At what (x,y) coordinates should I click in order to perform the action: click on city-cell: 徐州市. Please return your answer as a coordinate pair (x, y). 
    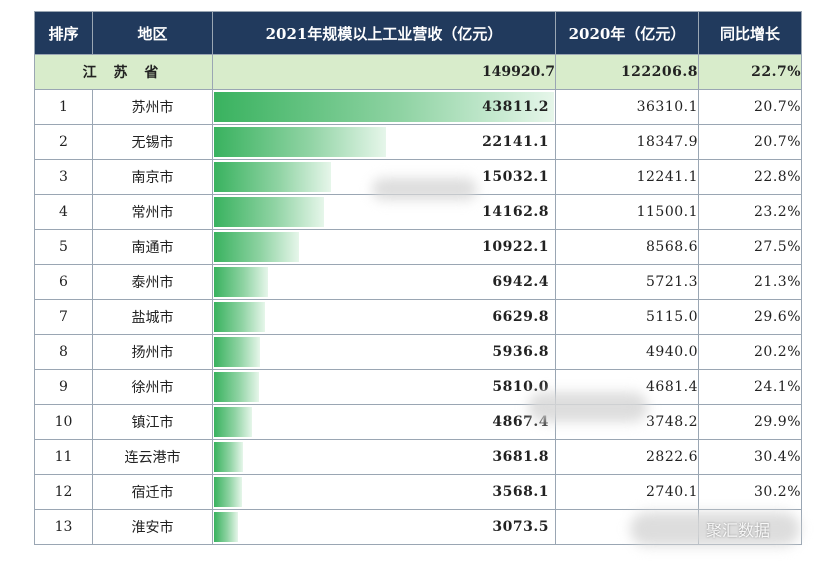
    Looking at the image, I should click on (152, 387).